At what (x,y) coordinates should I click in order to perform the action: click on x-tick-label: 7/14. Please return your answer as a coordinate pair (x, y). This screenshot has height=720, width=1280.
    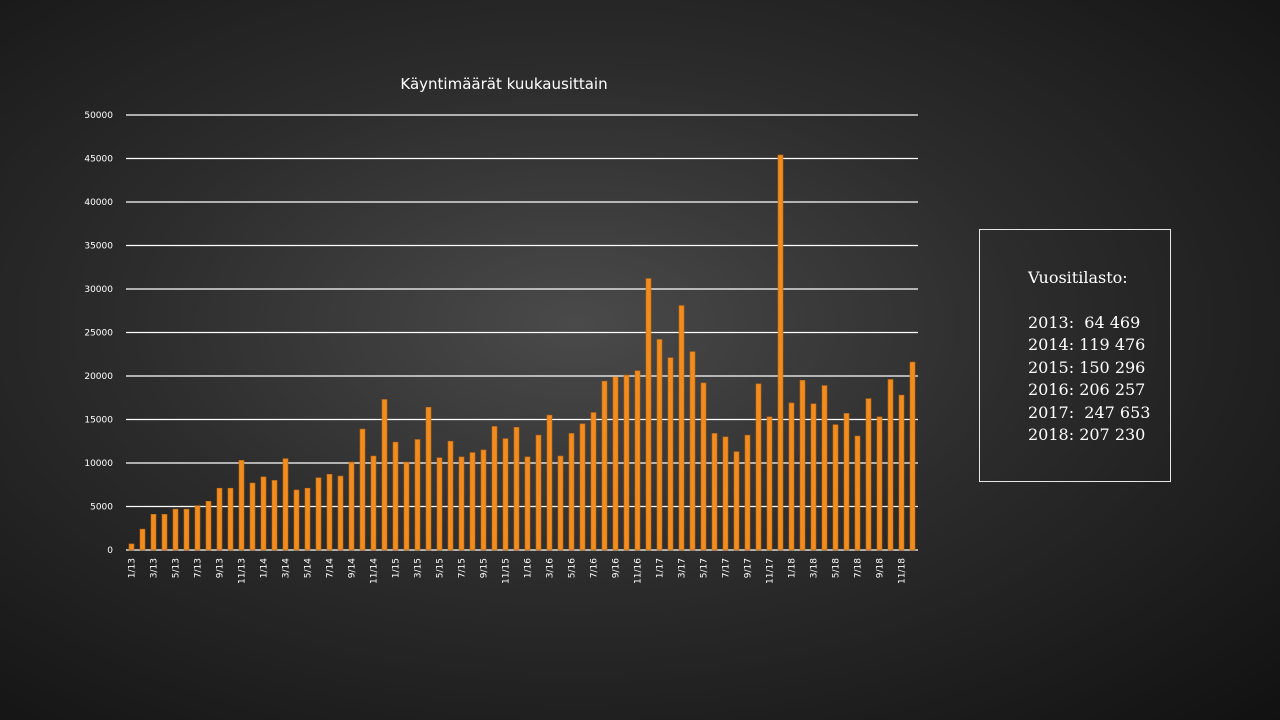
    Looking at the image, I should click on (331, 568).